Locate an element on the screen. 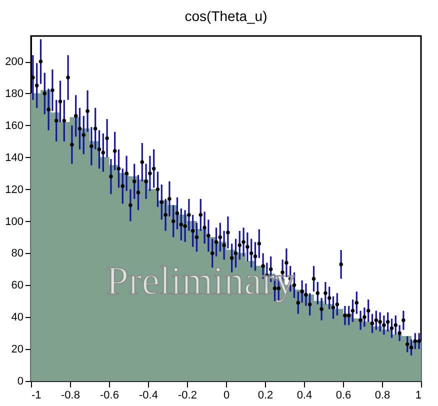 The height and width of the screenshot is (406, 438). y-tick-label: 140 is located at coordinates (14, 158).